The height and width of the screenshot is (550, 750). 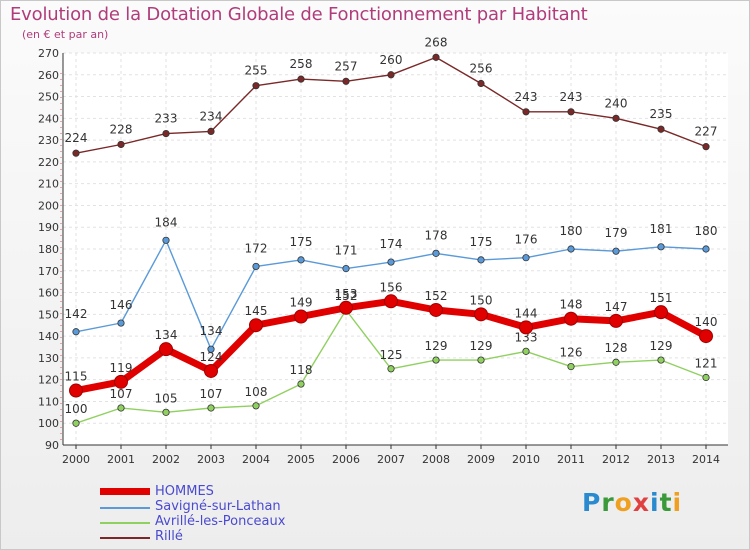 I want to click on y-tick-label: 150, so click(x=48, y=314).